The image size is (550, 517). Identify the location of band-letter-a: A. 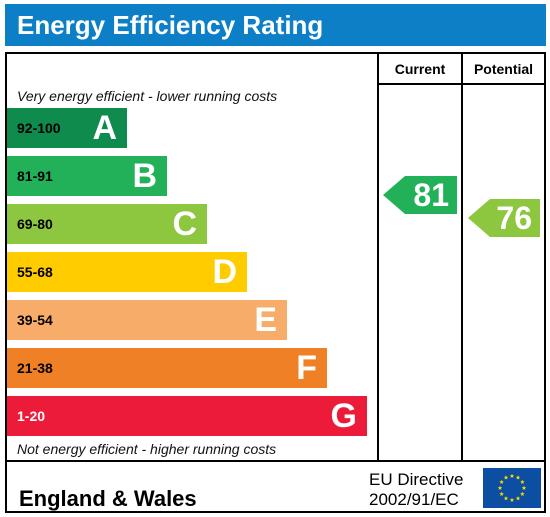
(104, 128).